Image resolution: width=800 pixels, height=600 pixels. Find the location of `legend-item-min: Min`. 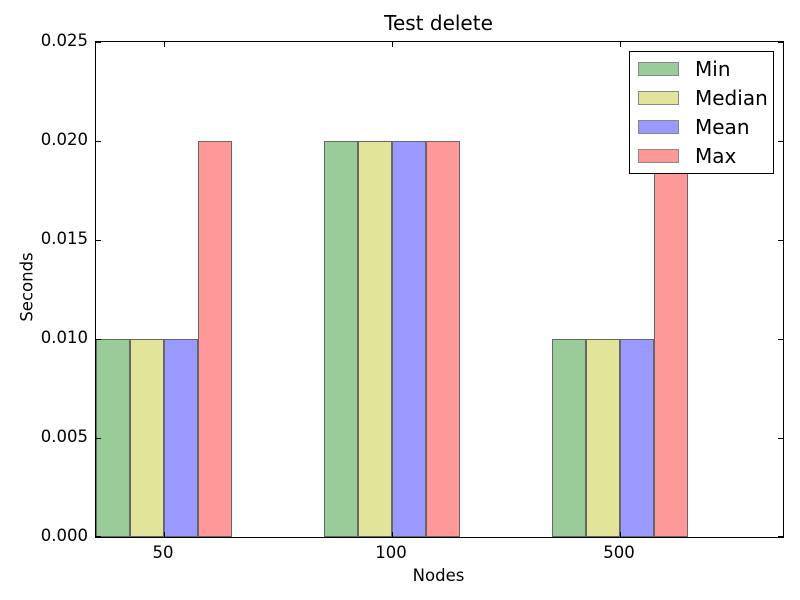

legend-item-min: Min is located at coordinates (705, 69).